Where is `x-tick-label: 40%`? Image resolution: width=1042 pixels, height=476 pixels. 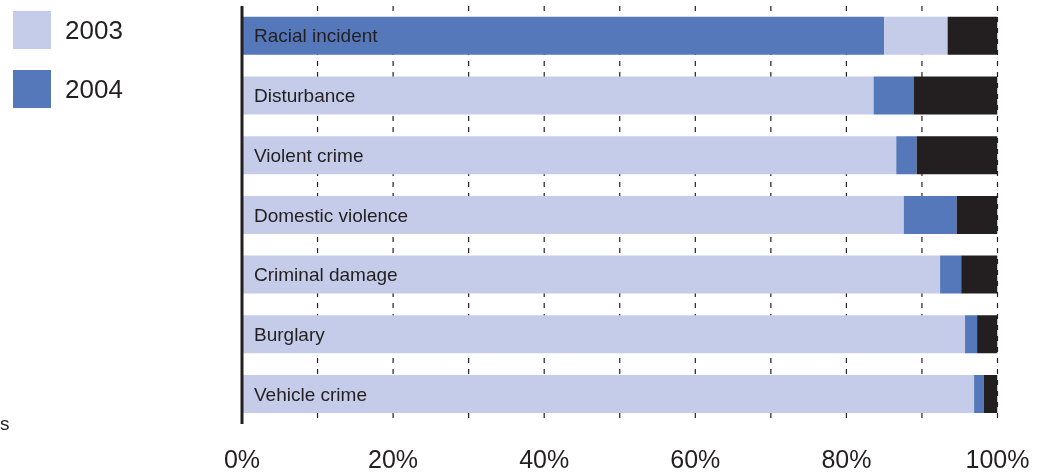
x-tick-label: 40% is located at coordinates (544, 459).